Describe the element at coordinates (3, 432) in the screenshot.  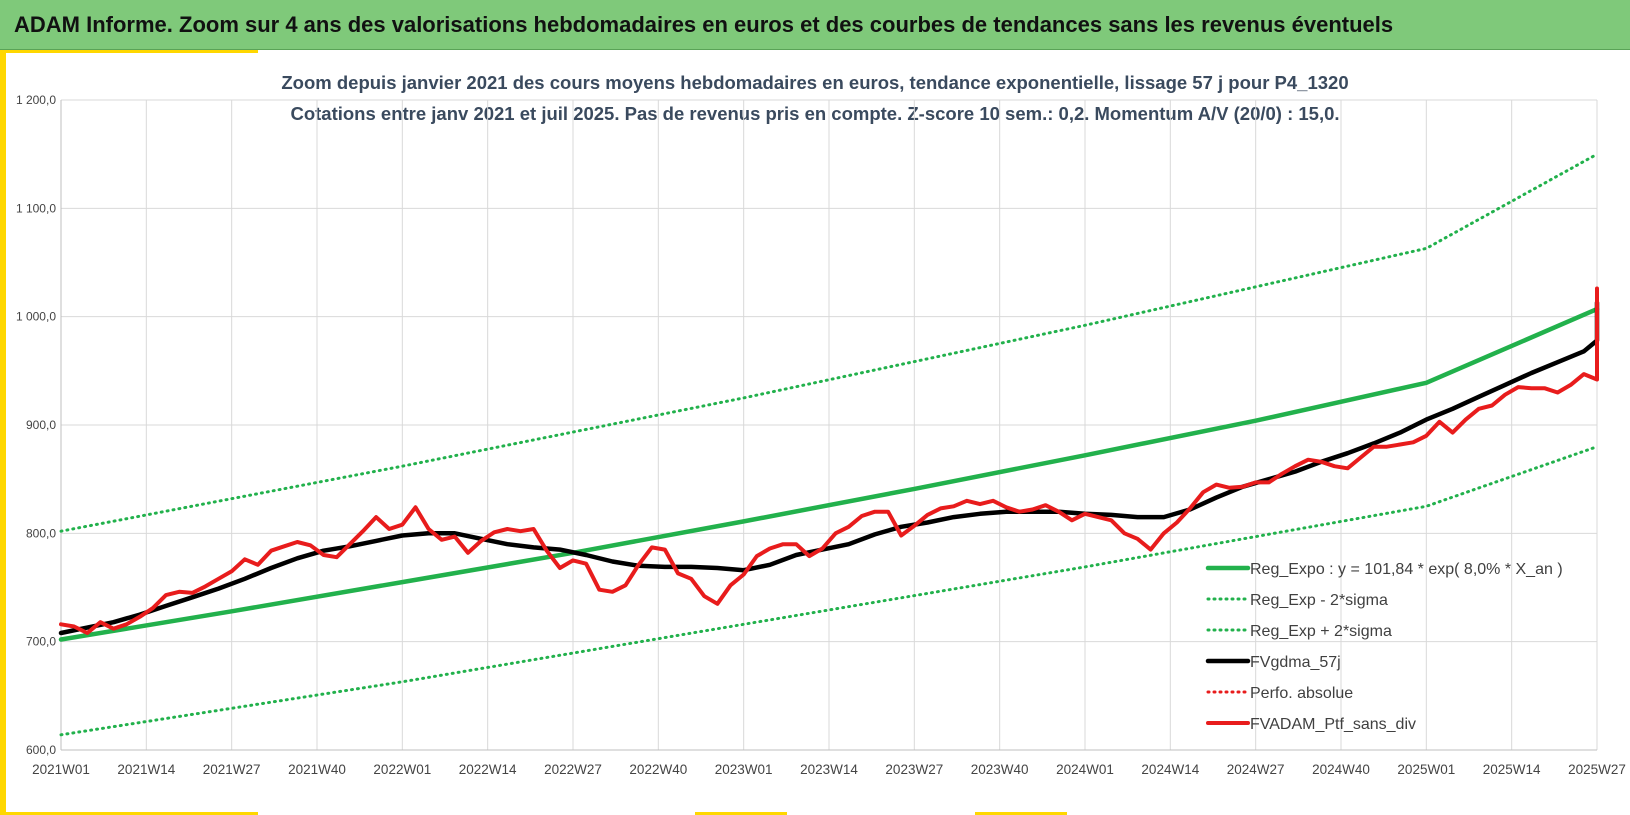
I see `yellow-accent-left` at that location.